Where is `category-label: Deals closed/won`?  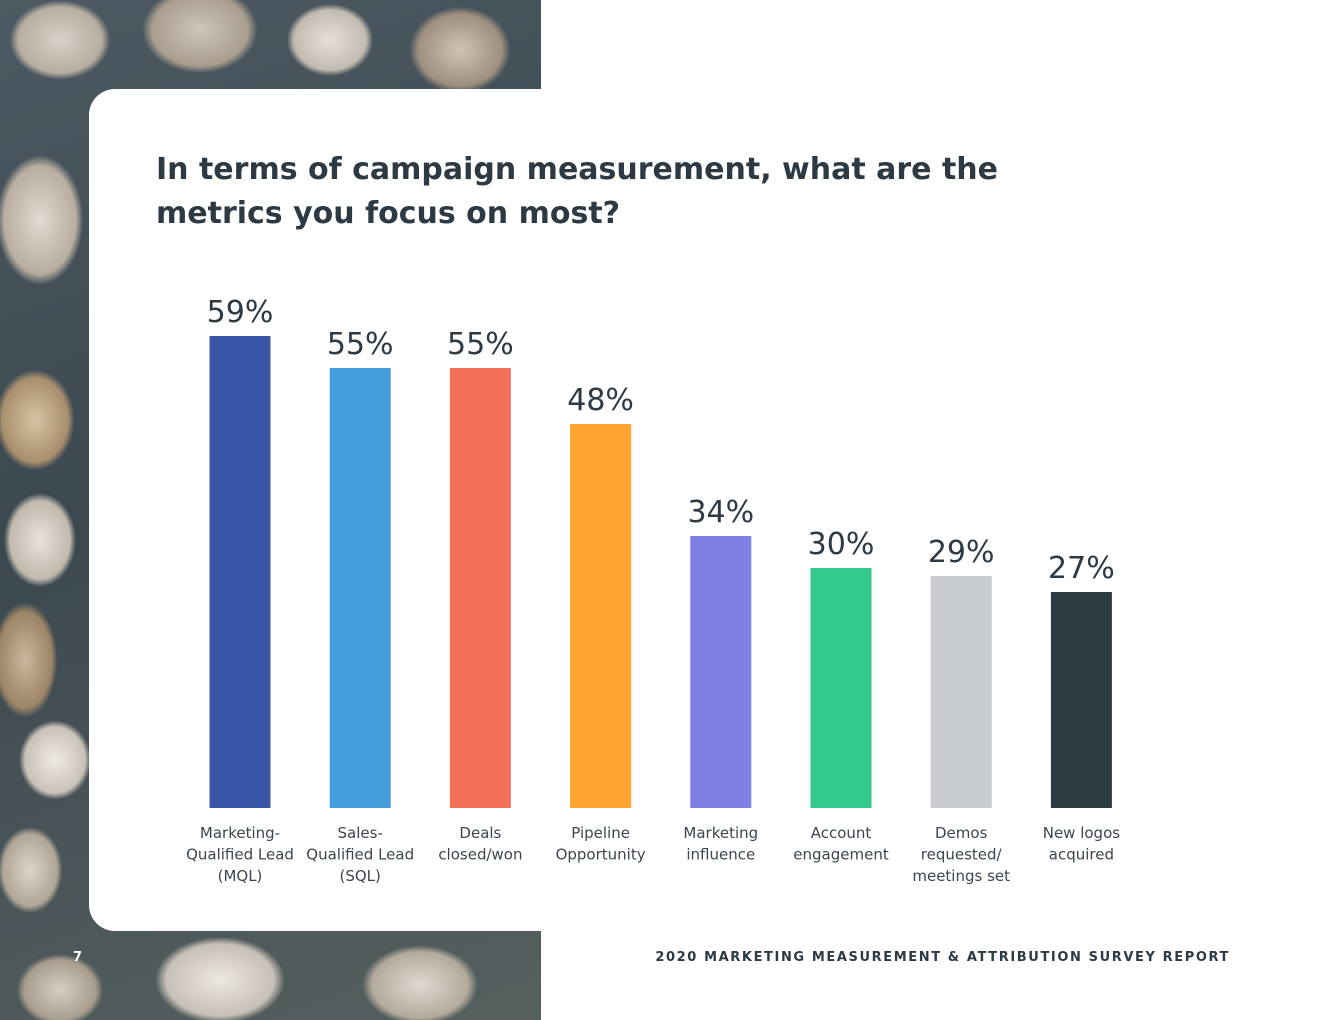
category-label: Deals closed/won is located at coordinates (480, 844).